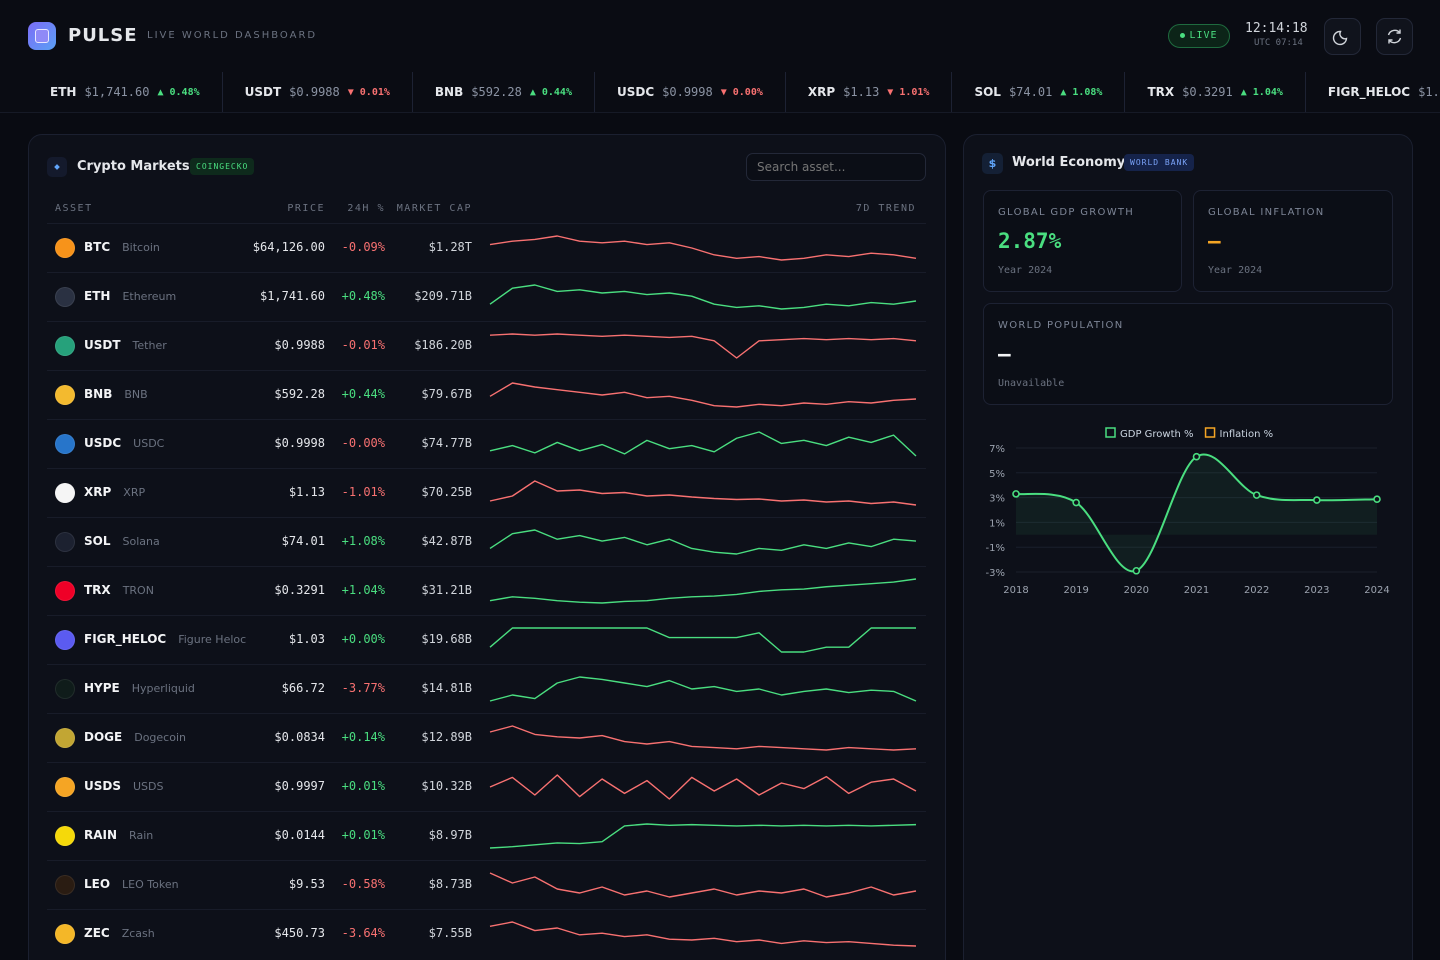 This screenshot has width=1440, height=960. Describe the element at coordinates (1110, 432) in the screenshot. I see `legend-swatch` at that location.